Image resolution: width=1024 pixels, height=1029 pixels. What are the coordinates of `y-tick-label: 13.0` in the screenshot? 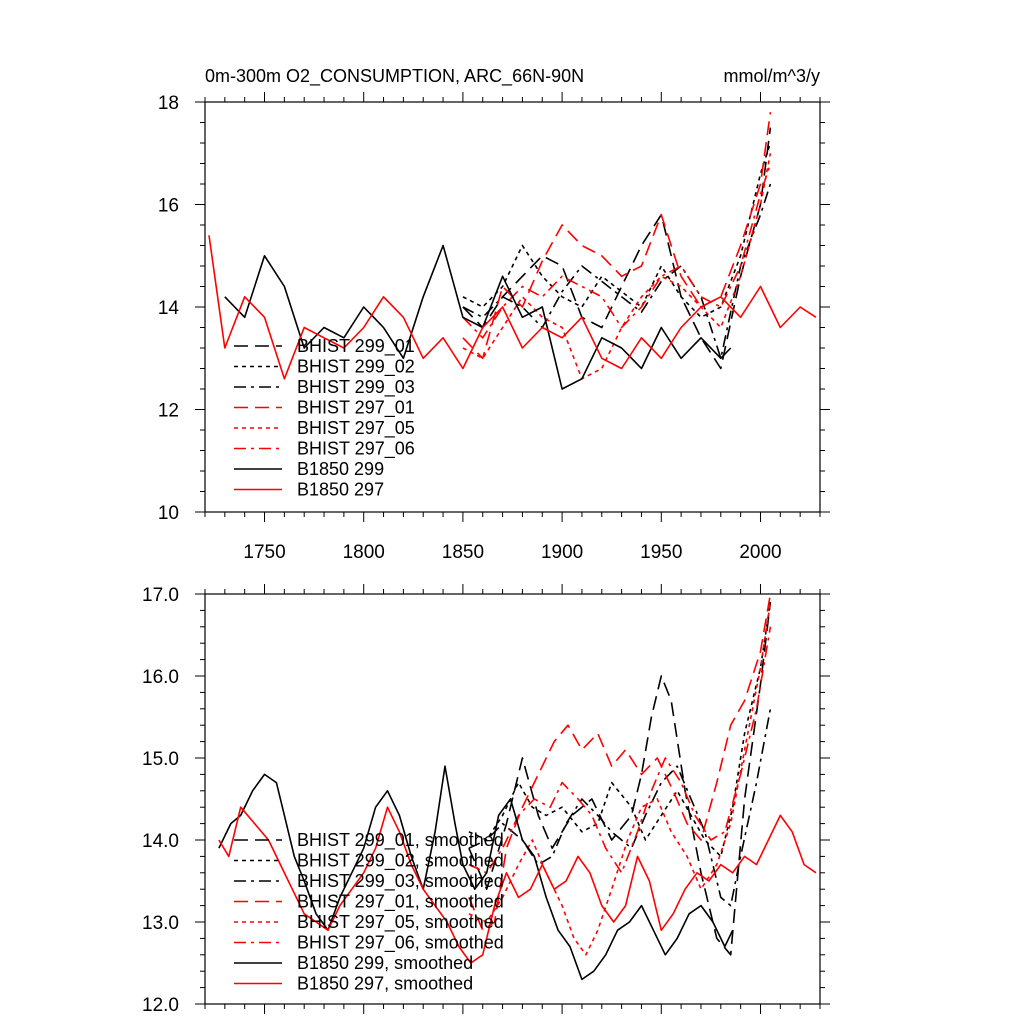 It's located at (160, 923).